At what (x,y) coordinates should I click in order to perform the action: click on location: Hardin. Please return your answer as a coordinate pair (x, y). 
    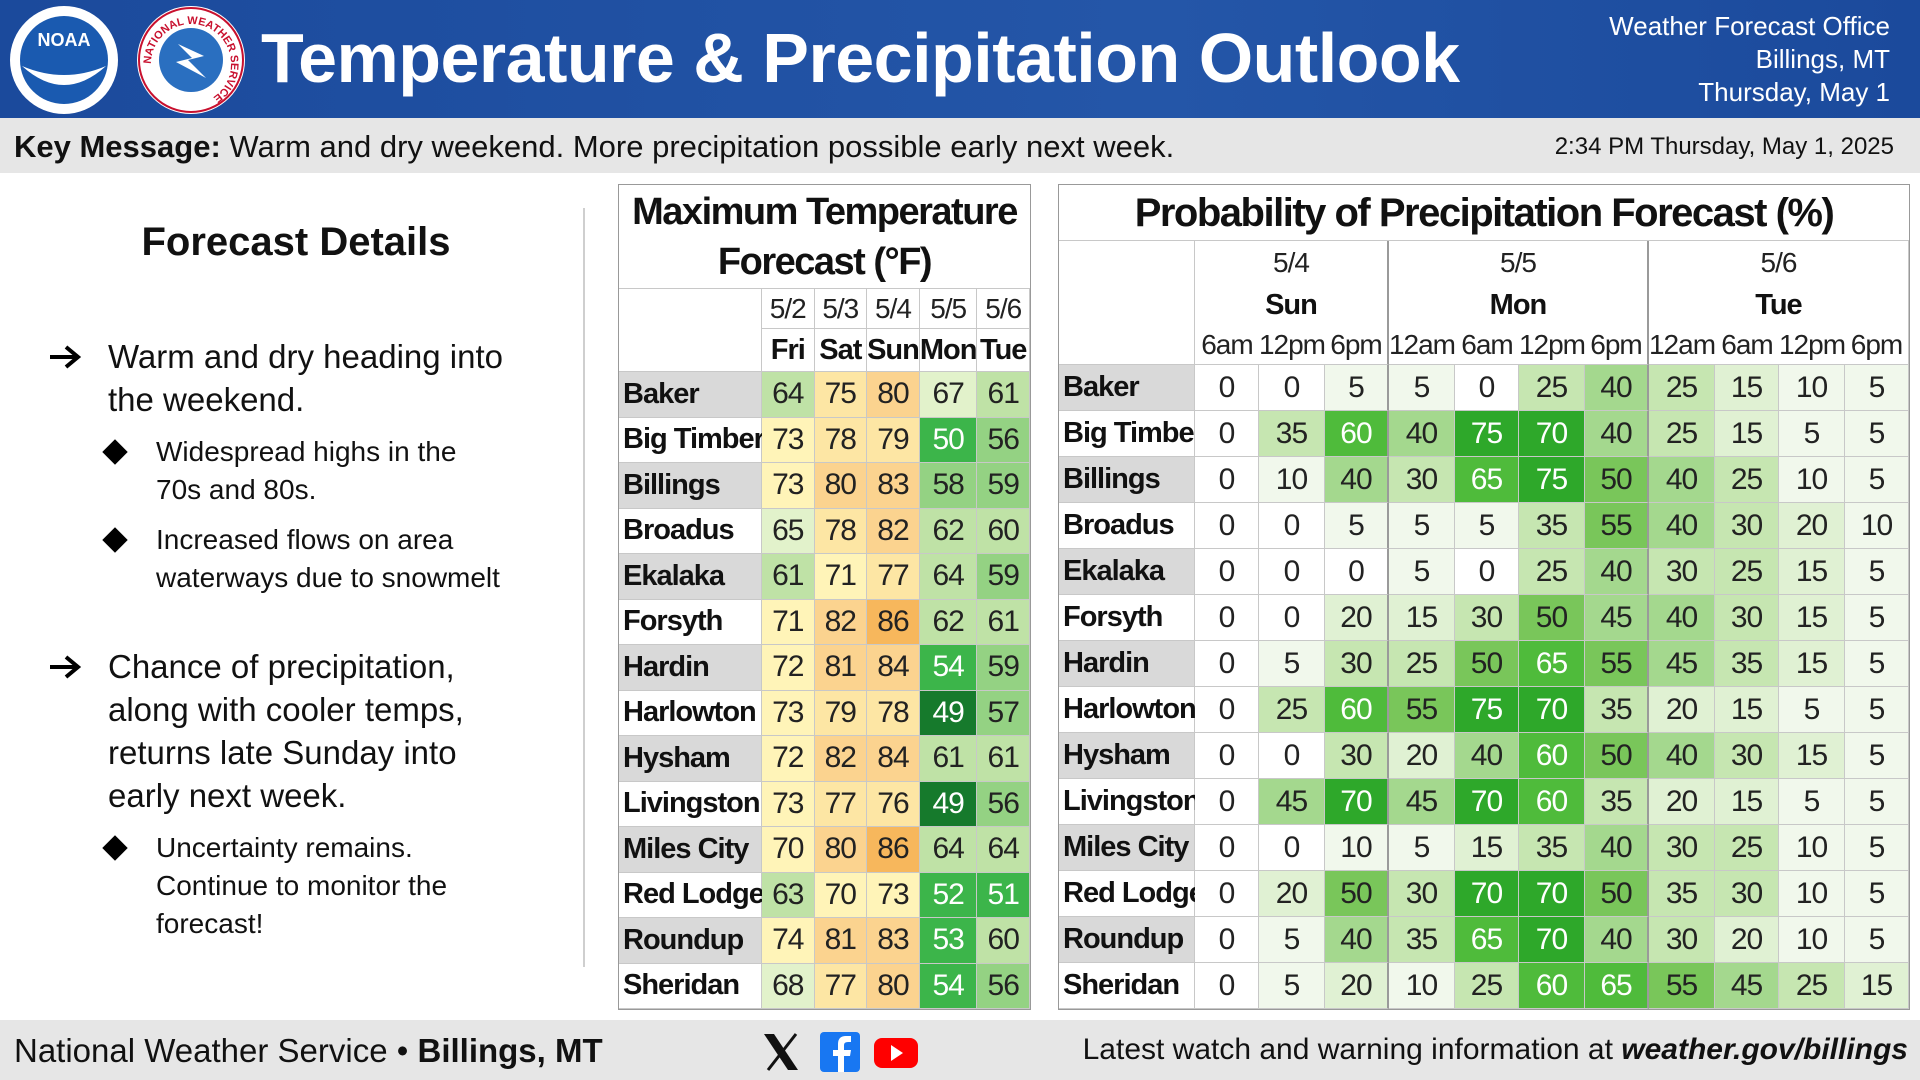
    Looking at the image, I should click on (1127, 664).